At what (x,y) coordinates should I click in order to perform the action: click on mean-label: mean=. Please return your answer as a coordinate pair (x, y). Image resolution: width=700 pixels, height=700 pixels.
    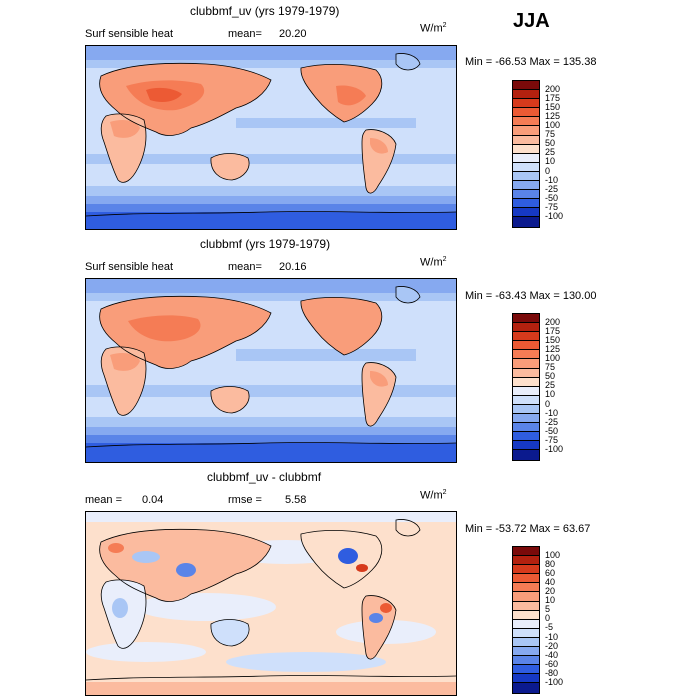
    Looking at the image, I should click on (245, 267).